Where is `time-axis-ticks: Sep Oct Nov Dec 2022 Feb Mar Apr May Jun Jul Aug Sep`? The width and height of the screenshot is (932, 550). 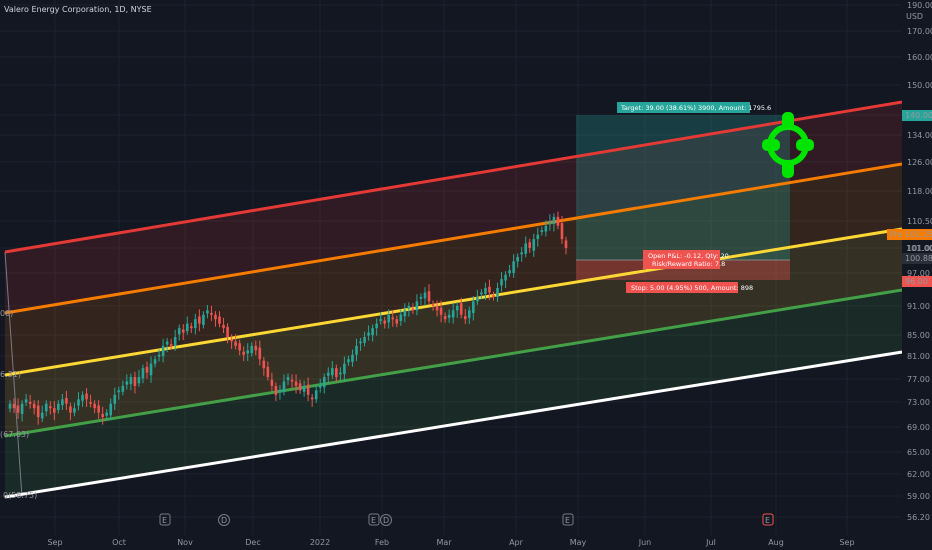 time-axis-ticks: Sep Oct Nov Dec 2022 Feb Mar Apr May Jun Jul Aug Sep is located at coordinates (450, 542).